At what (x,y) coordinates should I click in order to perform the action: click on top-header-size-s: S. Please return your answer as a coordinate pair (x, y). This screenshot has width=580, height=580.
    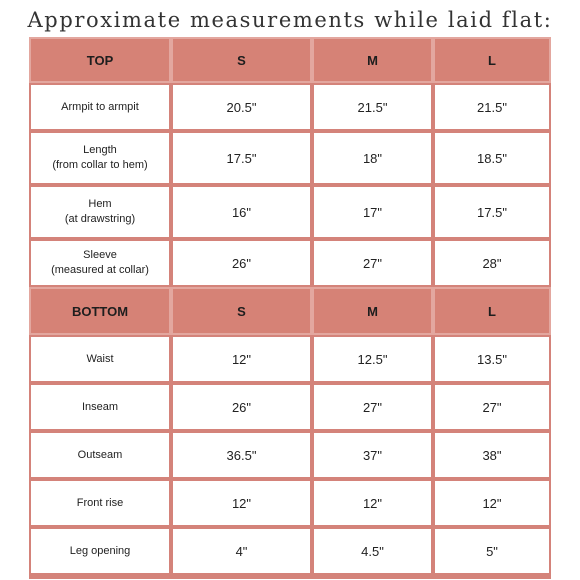
    Looking at the image, I should click on (241, 60).